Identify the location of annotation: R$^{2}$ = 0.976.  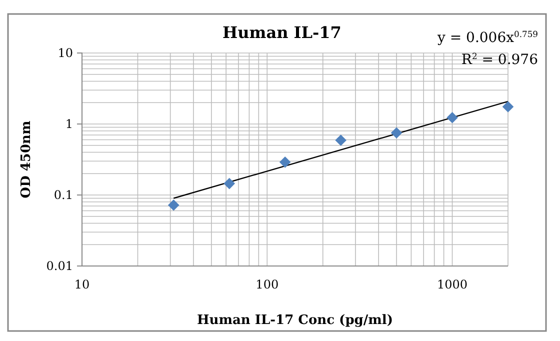
(499, 59).